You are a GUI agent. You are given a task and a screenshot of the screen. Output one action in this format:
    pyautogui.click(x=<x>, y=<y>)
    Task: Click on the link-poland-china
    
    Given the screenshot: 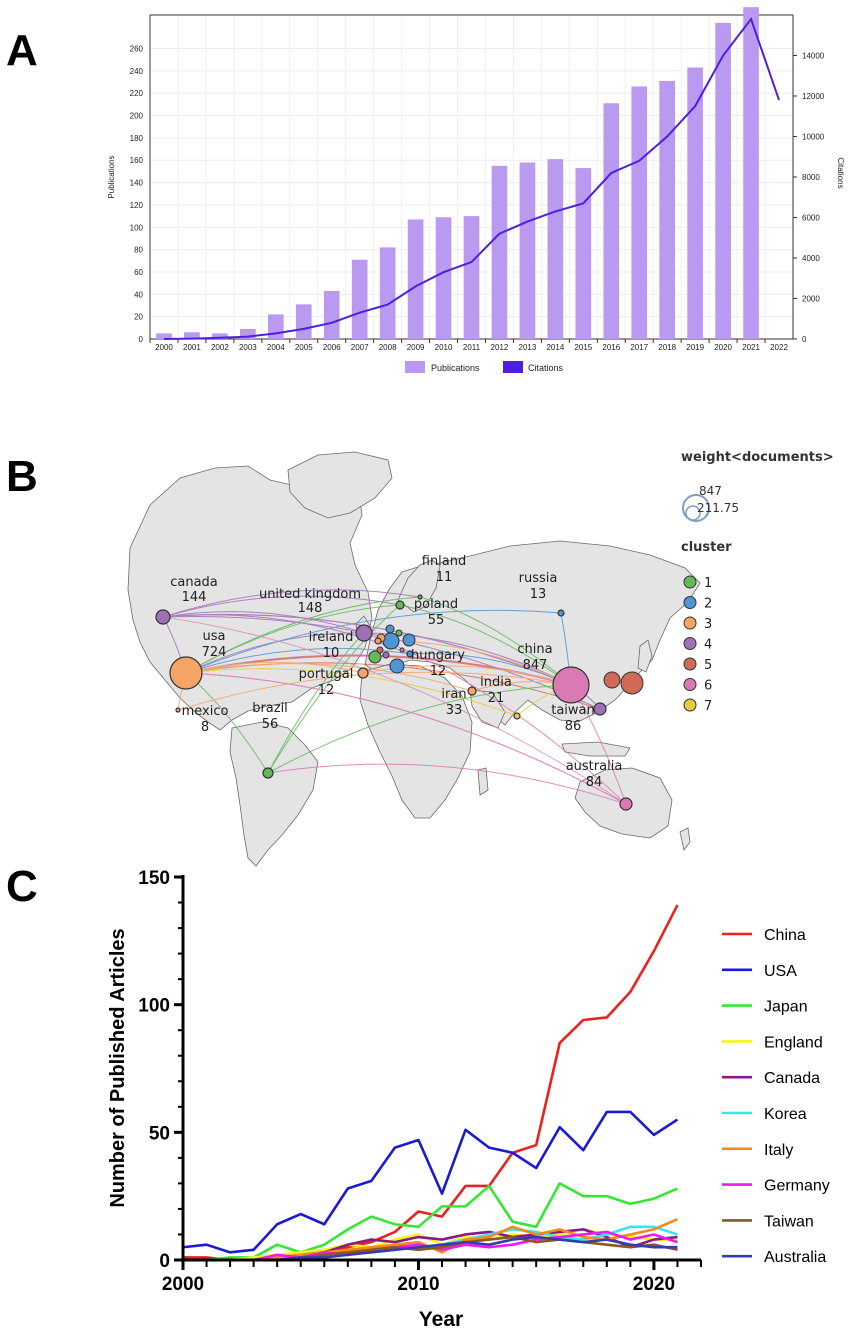 What is the action you would take?
    pyautogui.click(x=485, y=645)
    